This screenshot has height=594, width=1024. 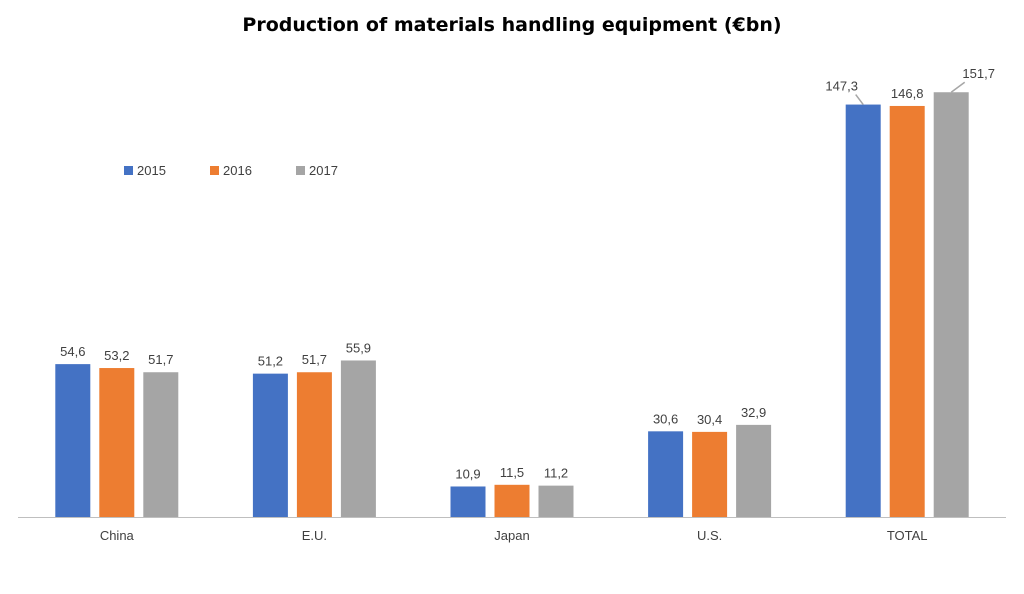 What do you see at coordinates (300, 170) in the screenshot?
I see `legend-swatch-2017` at bounding box center [300, 170].